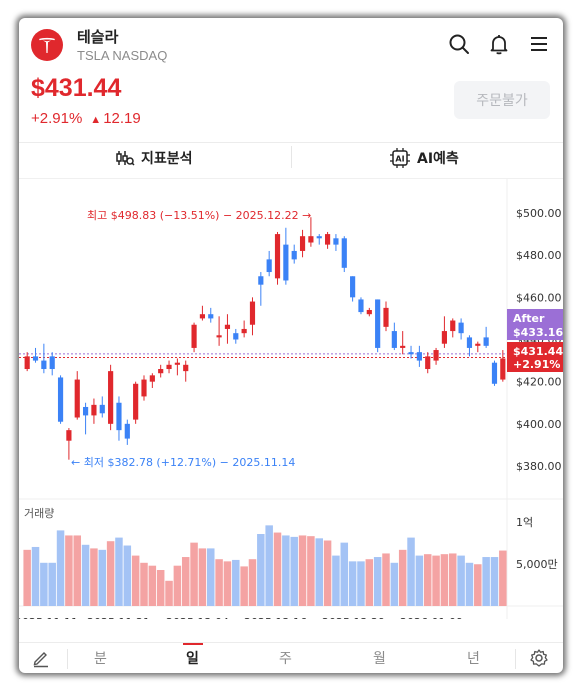  I want to click on y-tick-label: $500.00, so click(539, 213).